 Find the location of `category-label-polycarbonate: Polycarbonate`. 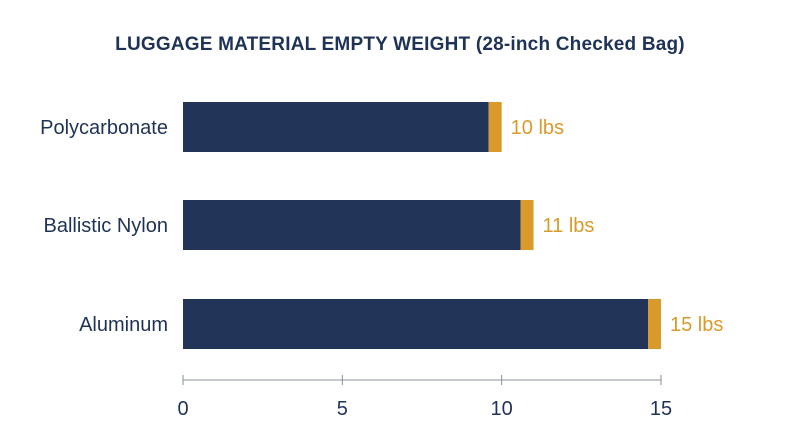

category-label-polycarbonate: Polycarbonate is located at coordinates (104, 128).